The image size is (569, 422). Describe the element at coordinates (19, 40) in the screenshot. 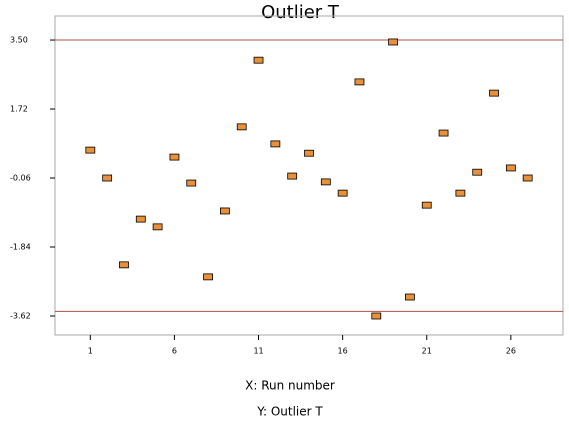

I see `y-tick-label: 3.50` at that location.